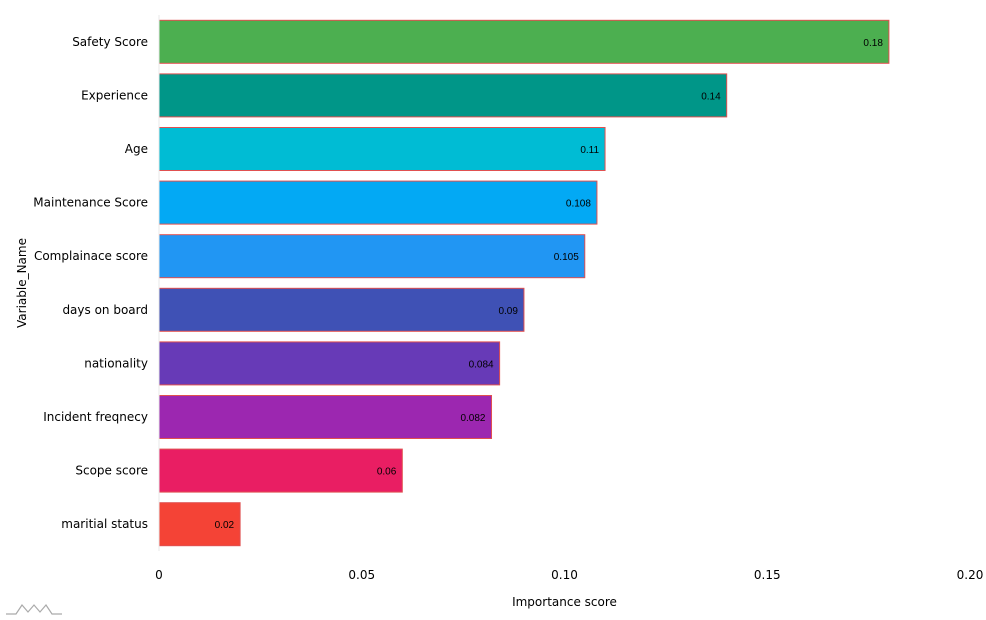  Describe the element at coordinates (114, 95) in the screenshot. I see `category-label: Experience` at that location.